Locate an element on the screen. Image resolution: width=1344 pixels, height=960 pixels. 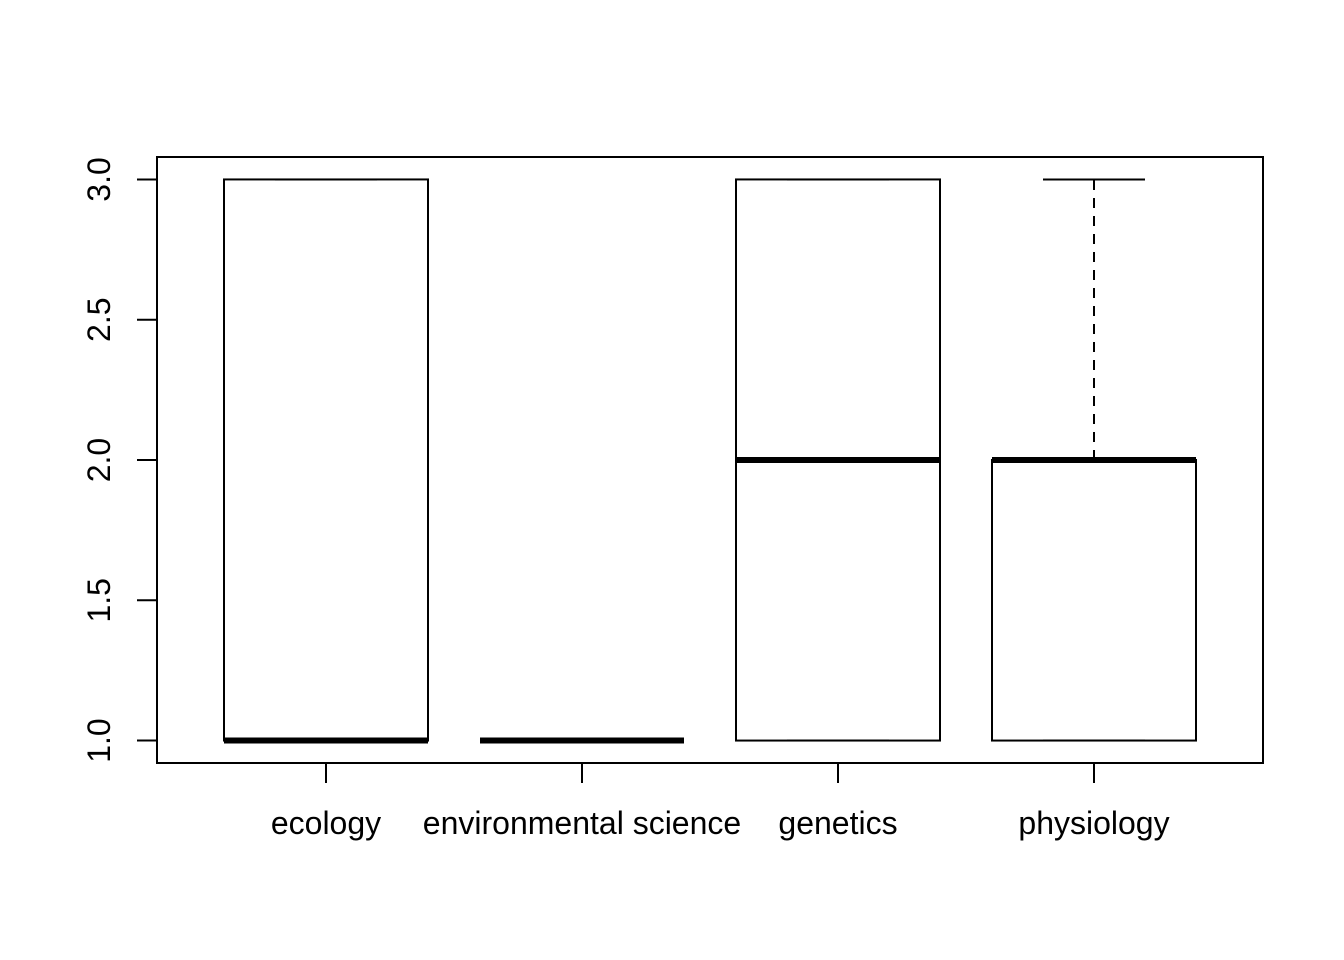
x-tick-label: ecology is located at coordinates (326, 823).